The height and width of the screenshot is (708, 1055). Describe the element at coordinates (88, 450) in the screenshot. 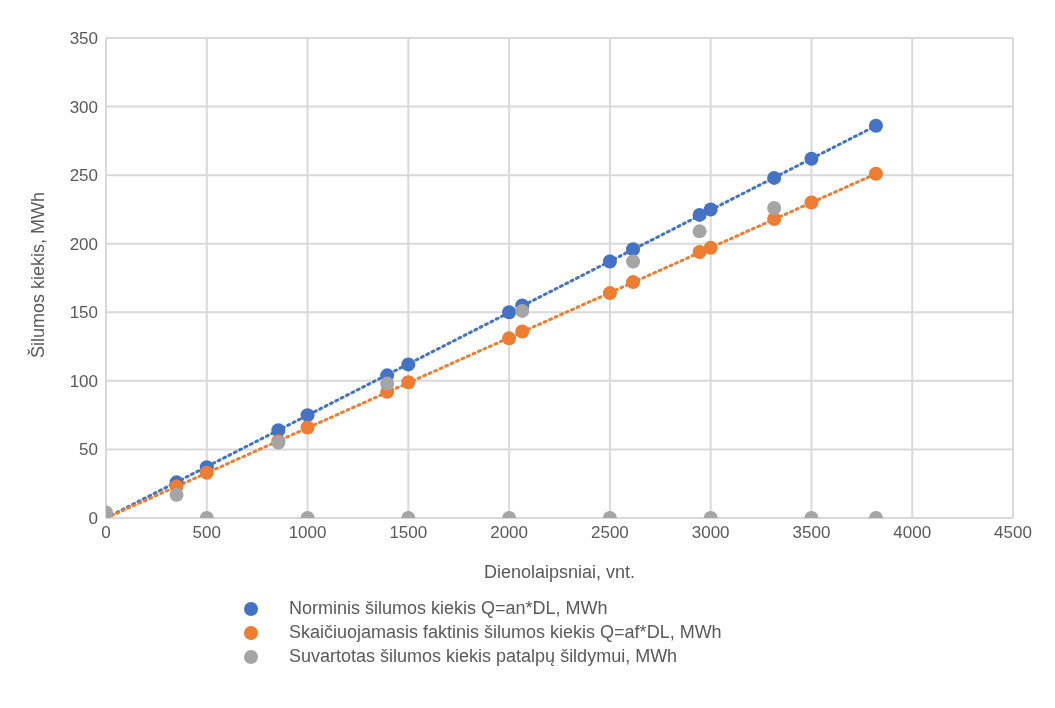

I see `y-tick-label: 50` at that location.